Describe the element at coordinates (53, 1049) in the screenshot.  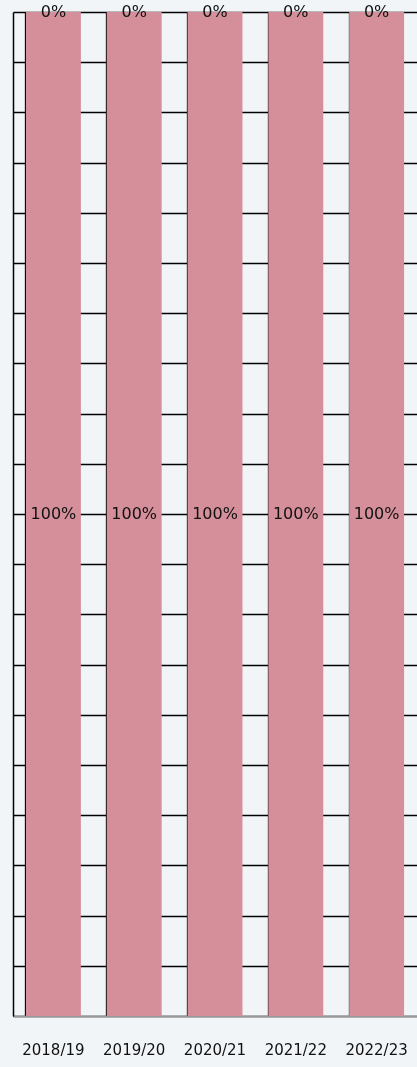
I see `x-tick-label: 2018/19` at that location.